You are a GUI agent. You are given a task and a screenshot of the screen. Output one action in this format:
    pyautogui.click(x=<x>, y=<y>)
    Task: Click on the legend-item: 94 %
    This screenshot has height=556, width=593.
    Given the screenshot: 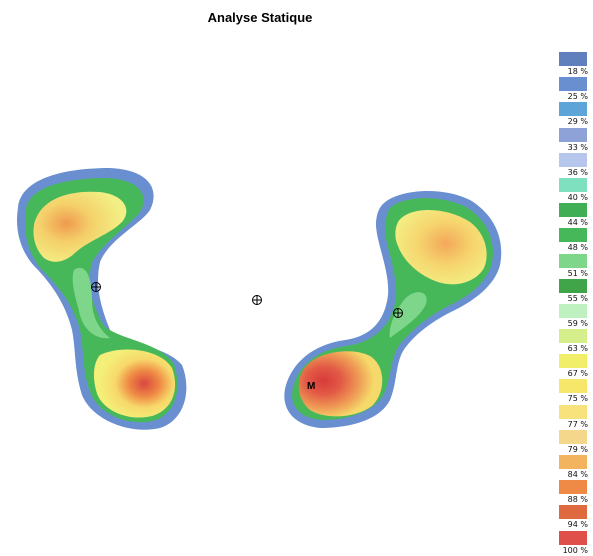 What is the action you would take?
    pyautogui.click(x=573, y=517)
    